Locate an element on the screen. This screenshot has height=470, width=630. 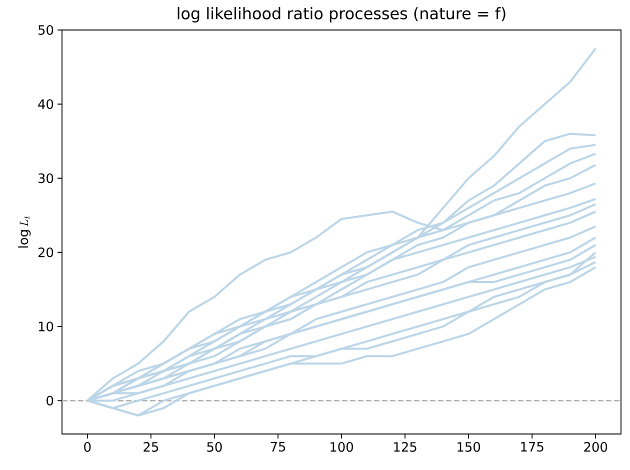
chart-title: log likelihood ratio processes (nature = f) is located at coordinates (342, 14).